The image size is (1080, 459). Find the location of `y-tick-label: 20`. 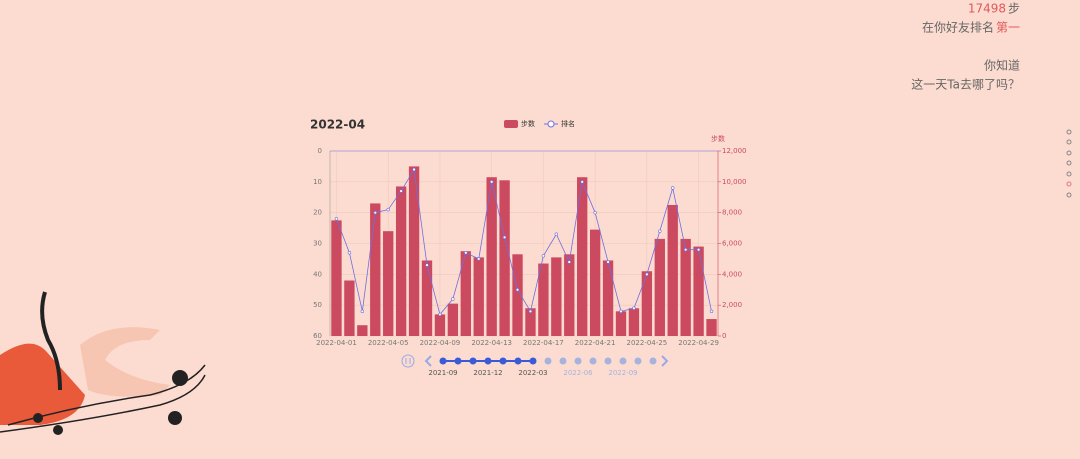

y-tick-label: 20 is located at coordinates (317, 213).